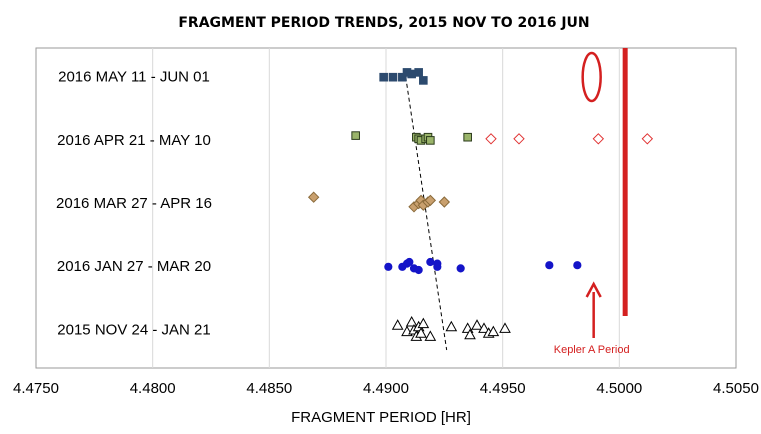 Image resolution: width=761 pixels, height=434 pixels. I want to click on reference-layer, so click(604, 193).